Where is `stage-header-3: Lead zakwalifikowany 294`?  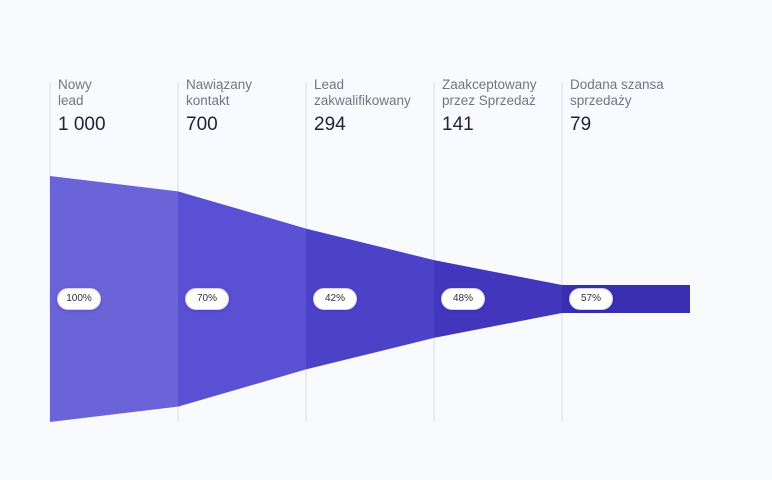 stage-header-3: Lead zakwalifikowany 294 is located at coordinates (375, 106).